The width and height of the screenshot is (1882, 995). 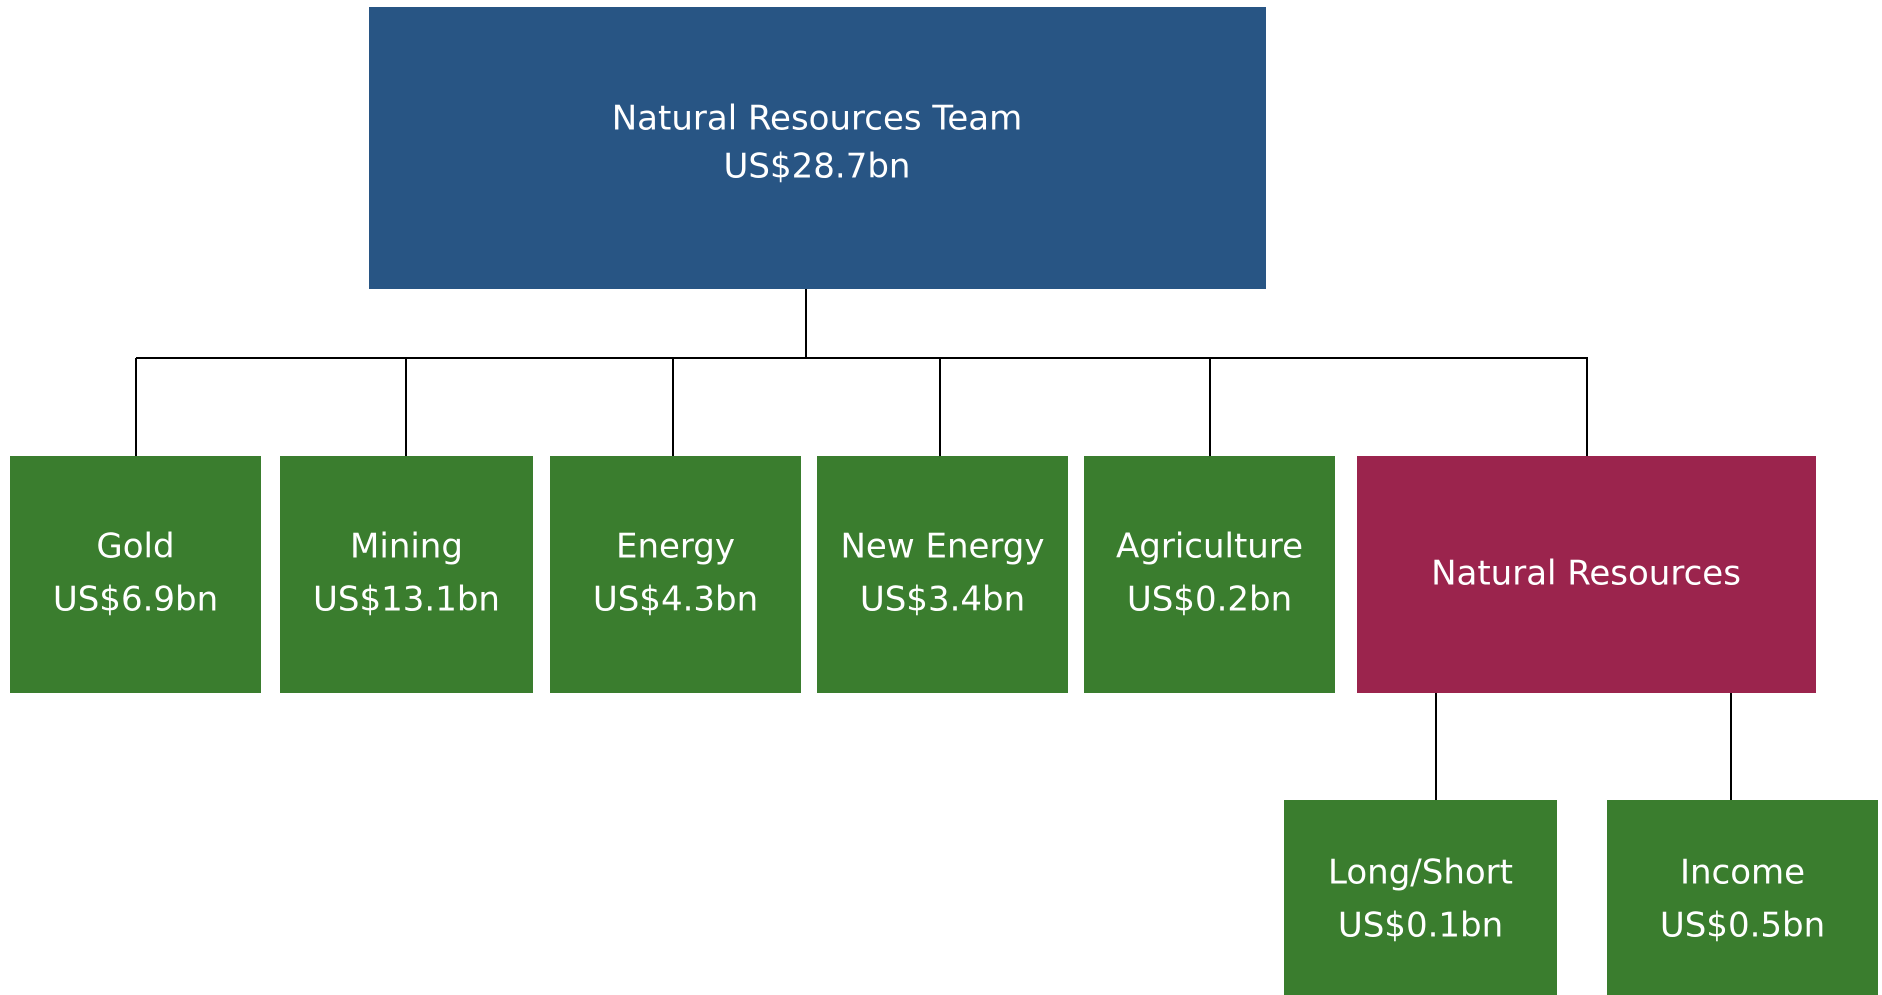 What do you see at coordinates (817, 167) in the screenshot?
I see `root-value: US$28.7bn` at bounding box center [817, 167].